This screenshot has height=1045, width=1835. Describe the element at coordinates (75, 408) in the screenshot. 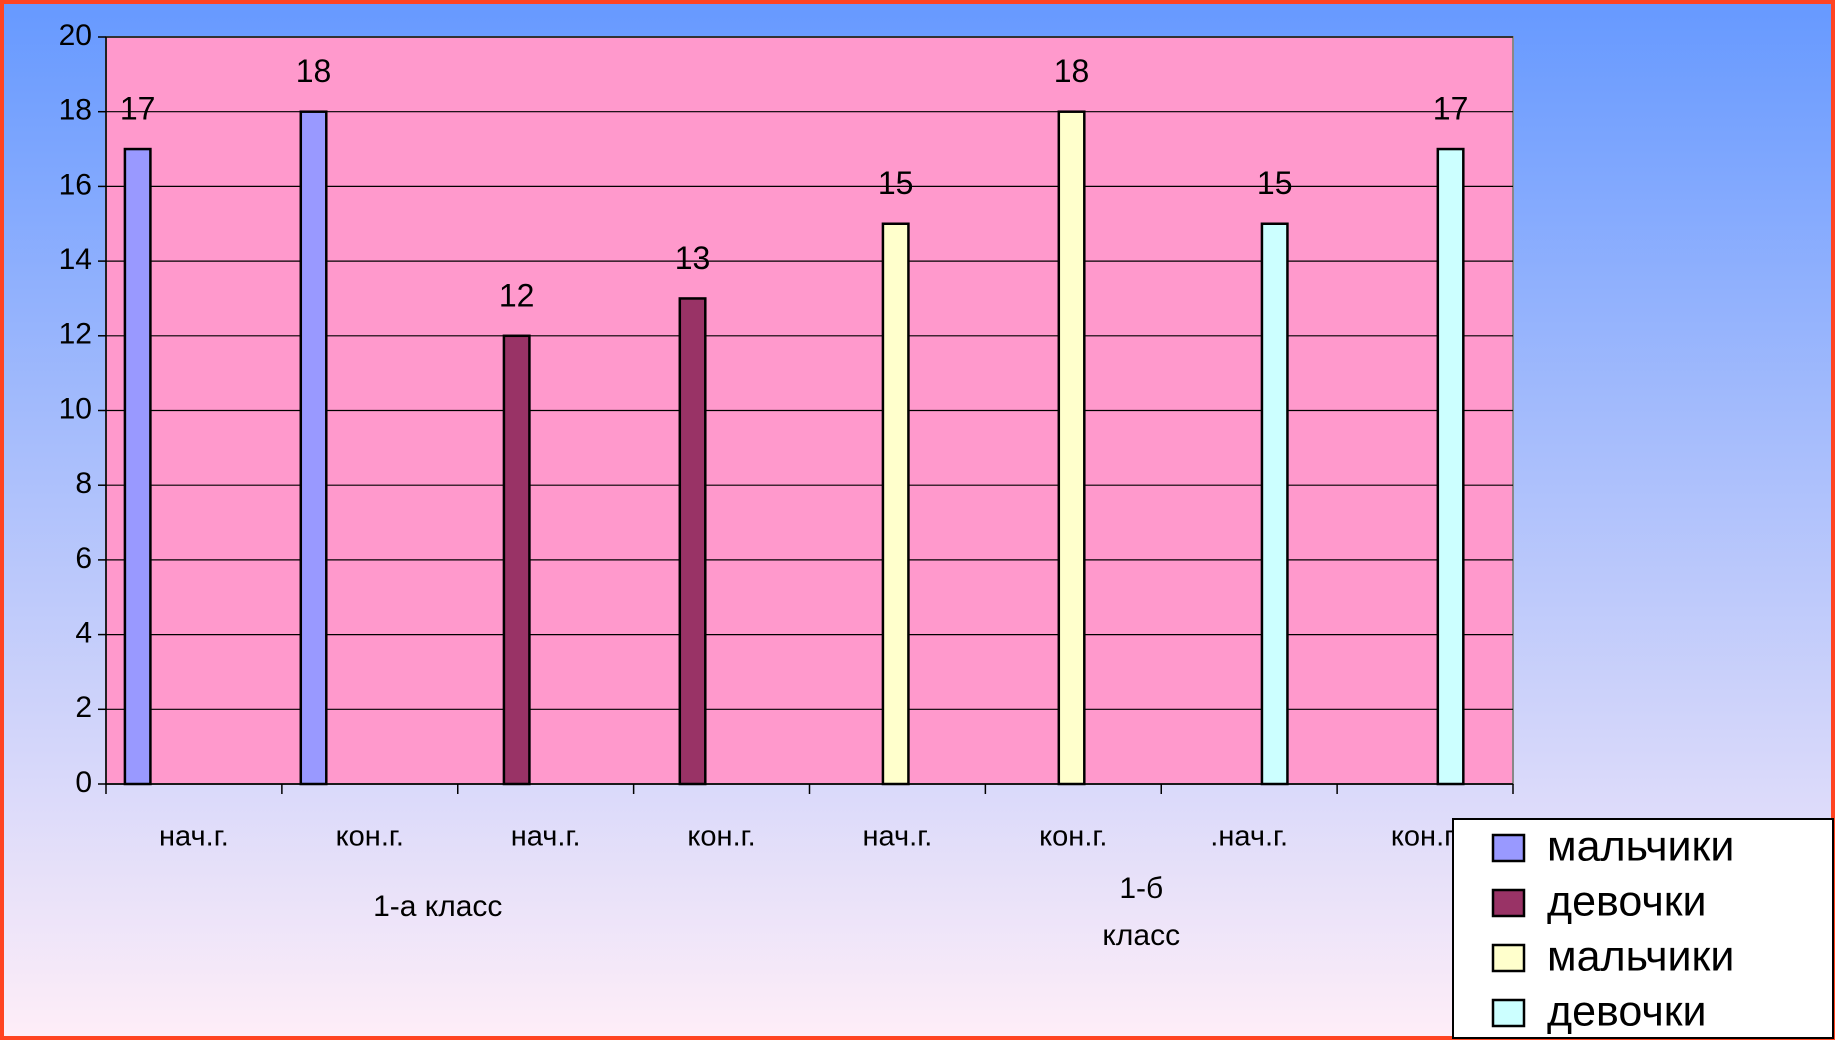

I see `y-tick-label: 10` at that location.